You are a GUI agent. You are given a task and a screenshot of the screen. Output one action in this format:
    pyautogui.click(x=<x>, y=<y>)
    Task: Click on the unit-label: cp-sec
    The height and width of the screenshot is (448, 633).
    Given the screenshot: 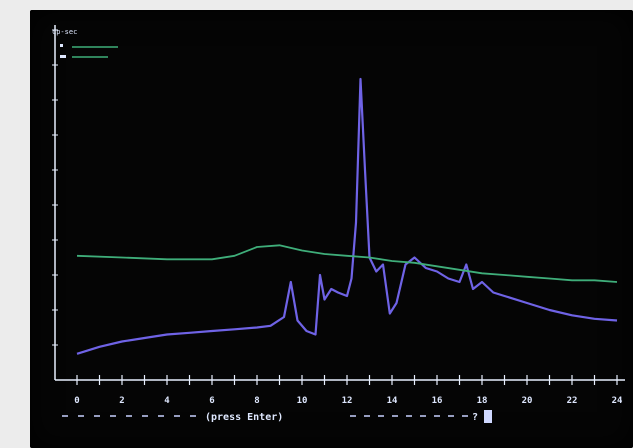 What is the action you would take?
    pyautogui.click(x=64, y=32)
    